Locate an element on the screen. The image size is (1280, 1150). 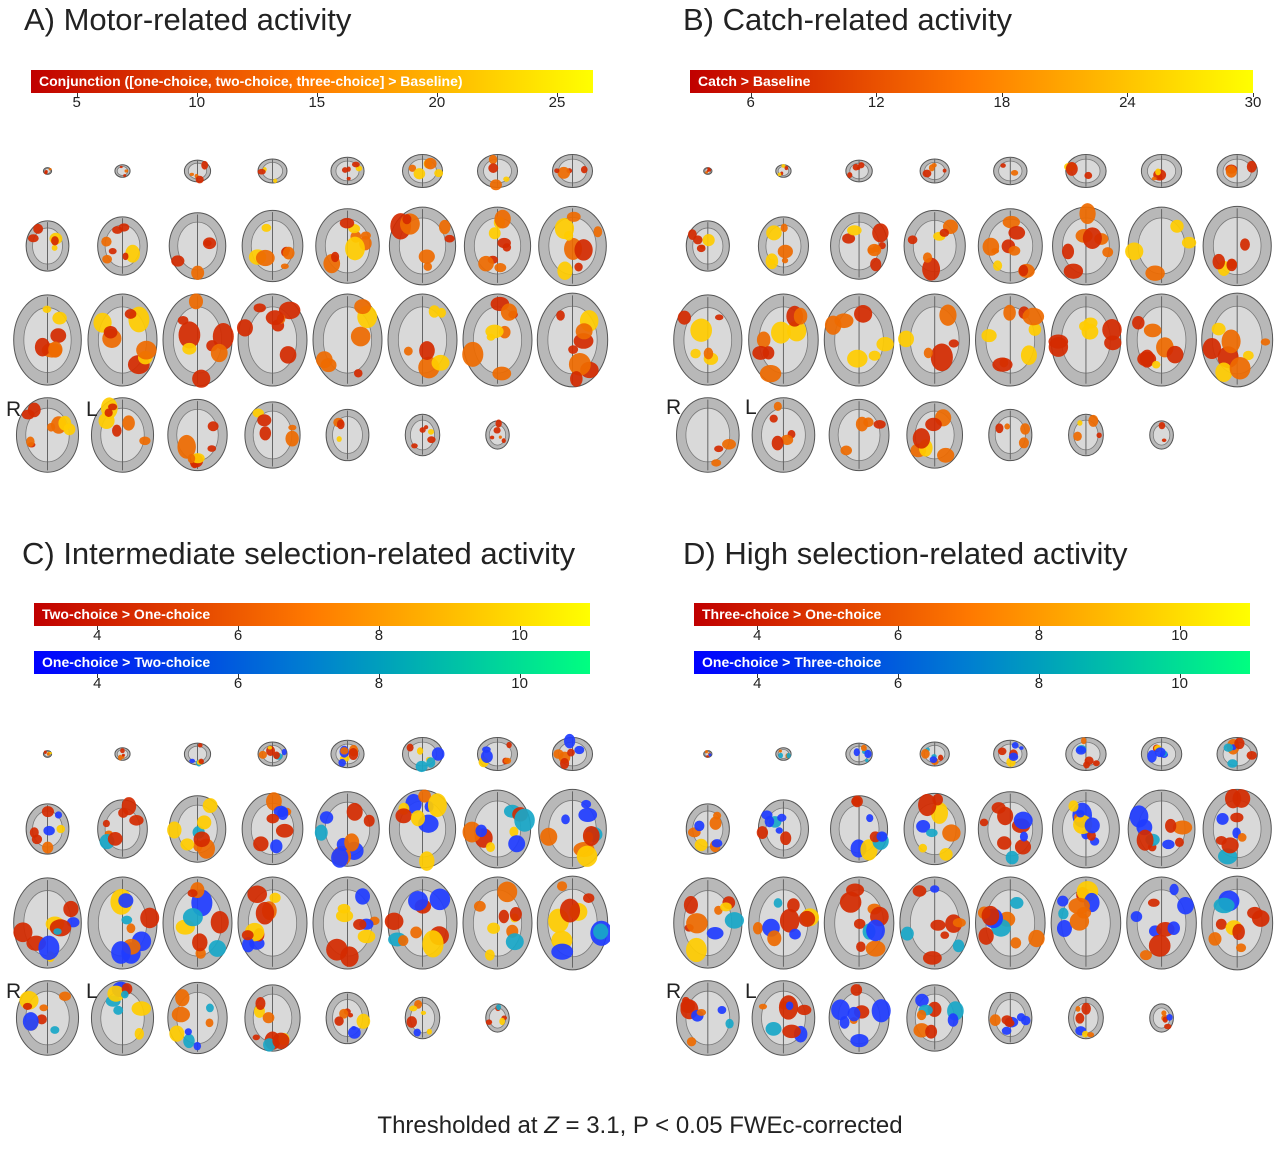
panel-b-title: B) Catch-related activity is located at coordinates (848, 19).